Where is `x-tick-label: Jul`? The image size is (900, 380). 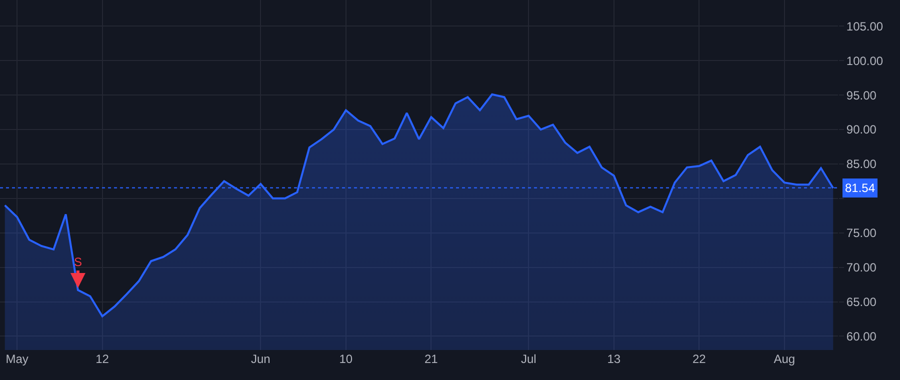 x-tick-label: Jul is located at coordinates (528, 359).